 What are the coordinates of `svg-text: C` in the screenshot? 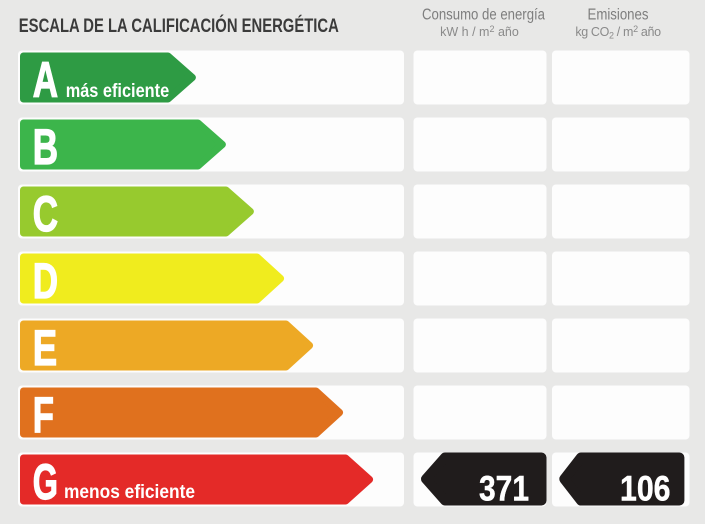 It's located at (45, 214).